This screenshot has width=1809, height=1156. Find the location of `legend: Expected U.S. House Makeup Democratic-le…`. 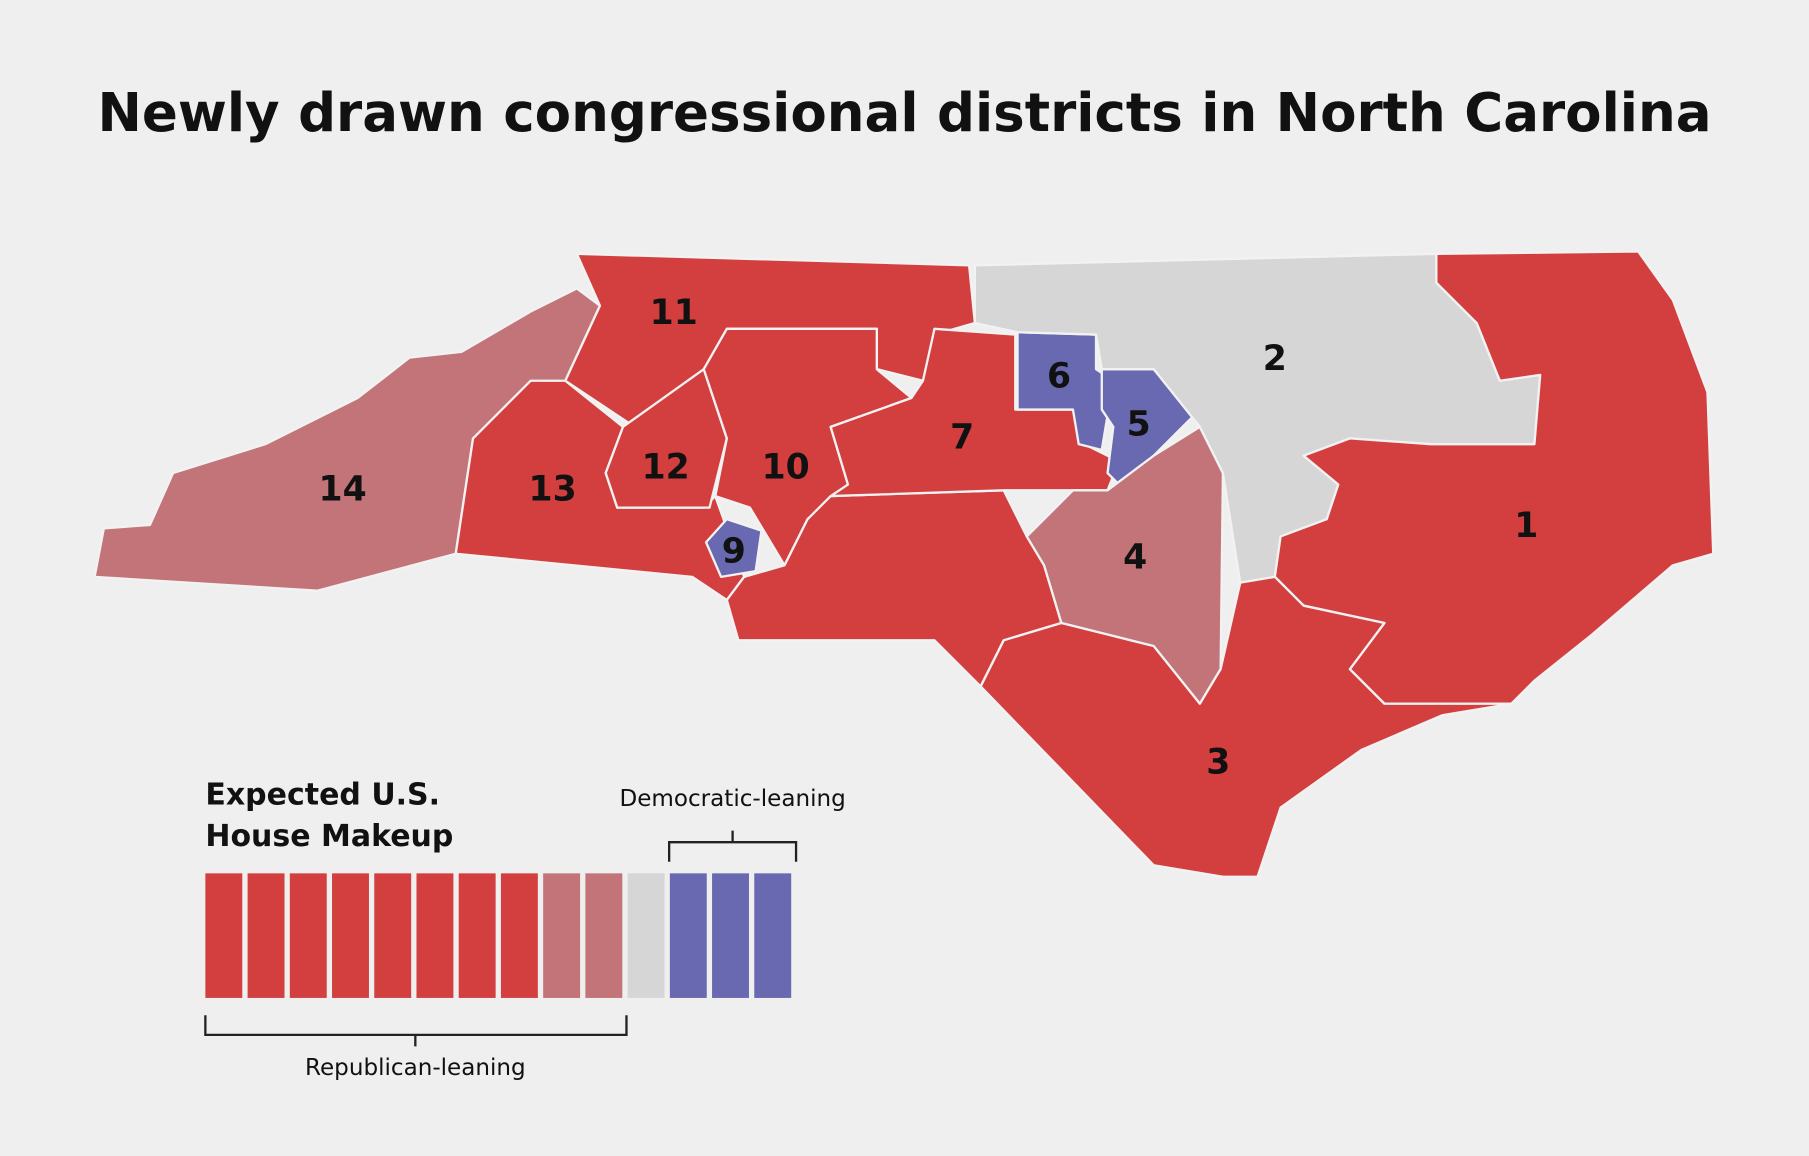

legend: Expected U.S. House Makeup Democratic-le… is located at coordinates (525, 929).